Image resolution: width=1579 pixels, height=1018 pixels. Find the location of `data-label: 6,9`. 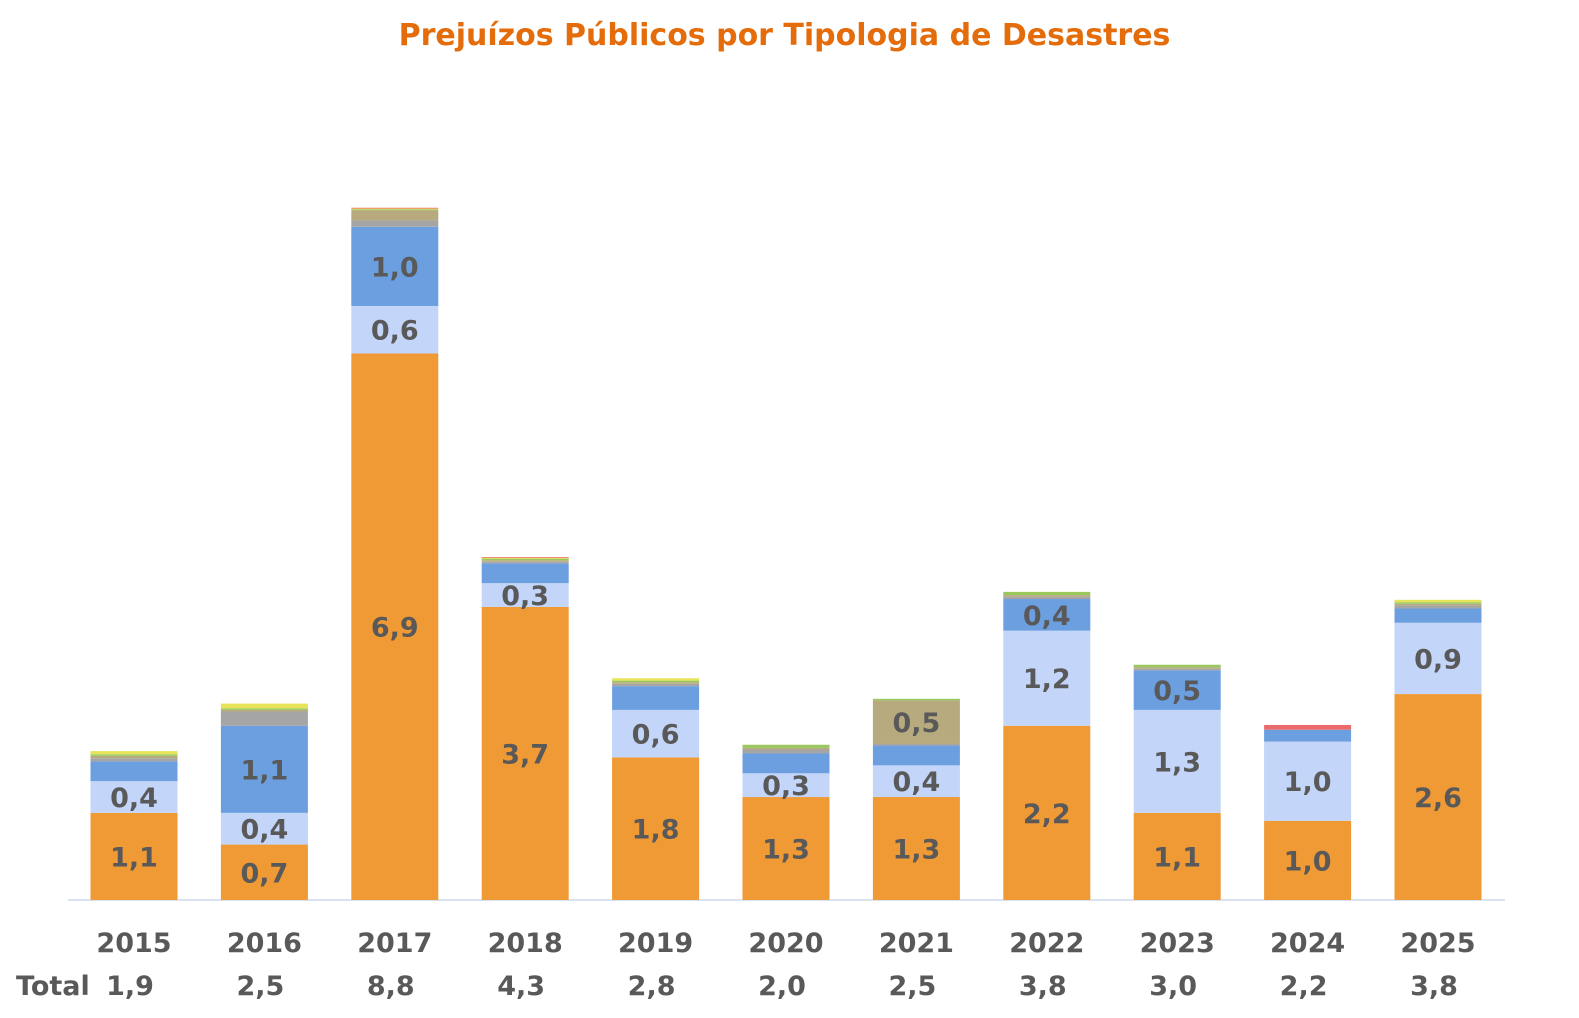

data-label: 6,9 is located at coordinates (395, 628).